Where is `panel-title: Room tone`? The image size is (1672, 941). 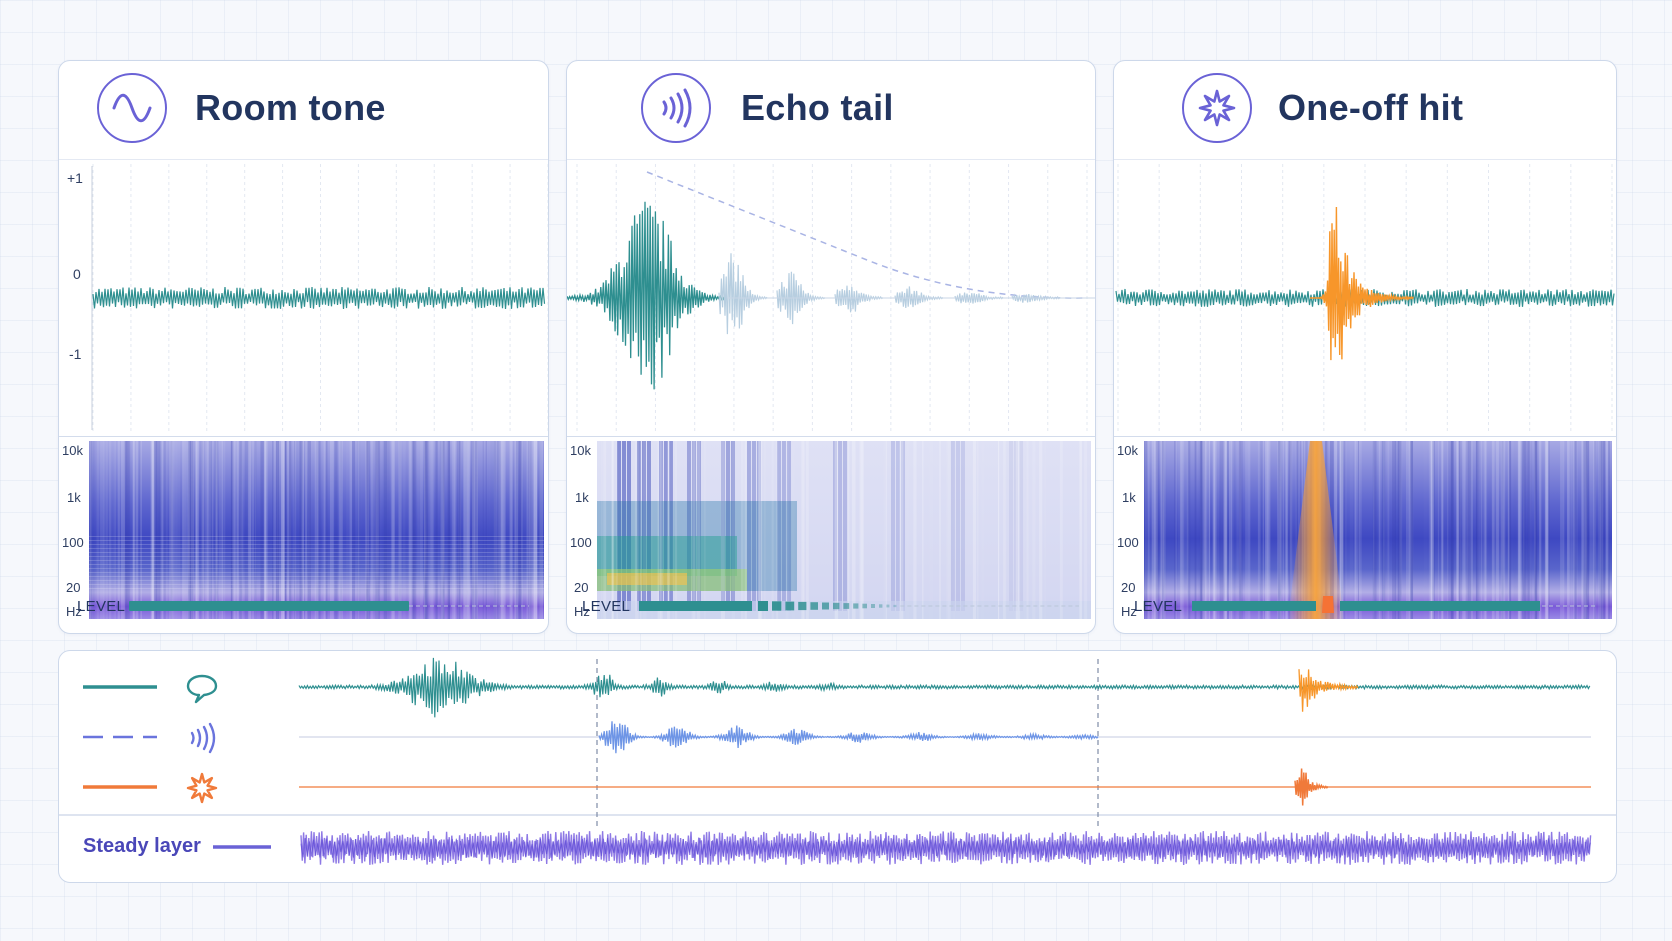
panel-title: Room tone is located at coordinates (290, 107).